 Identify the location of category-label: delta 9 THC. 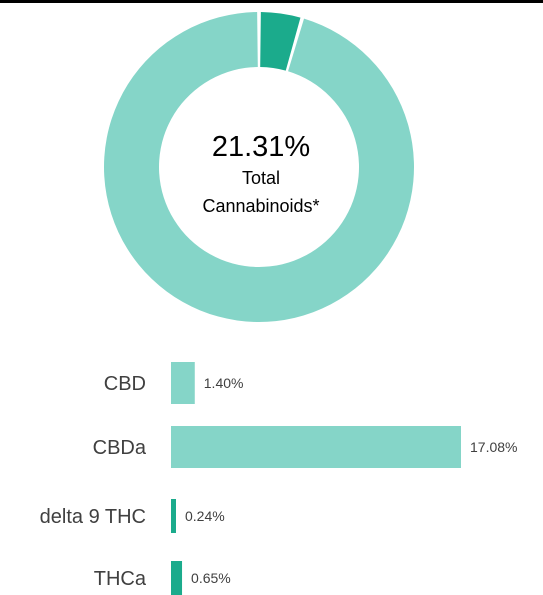
(93, 517).